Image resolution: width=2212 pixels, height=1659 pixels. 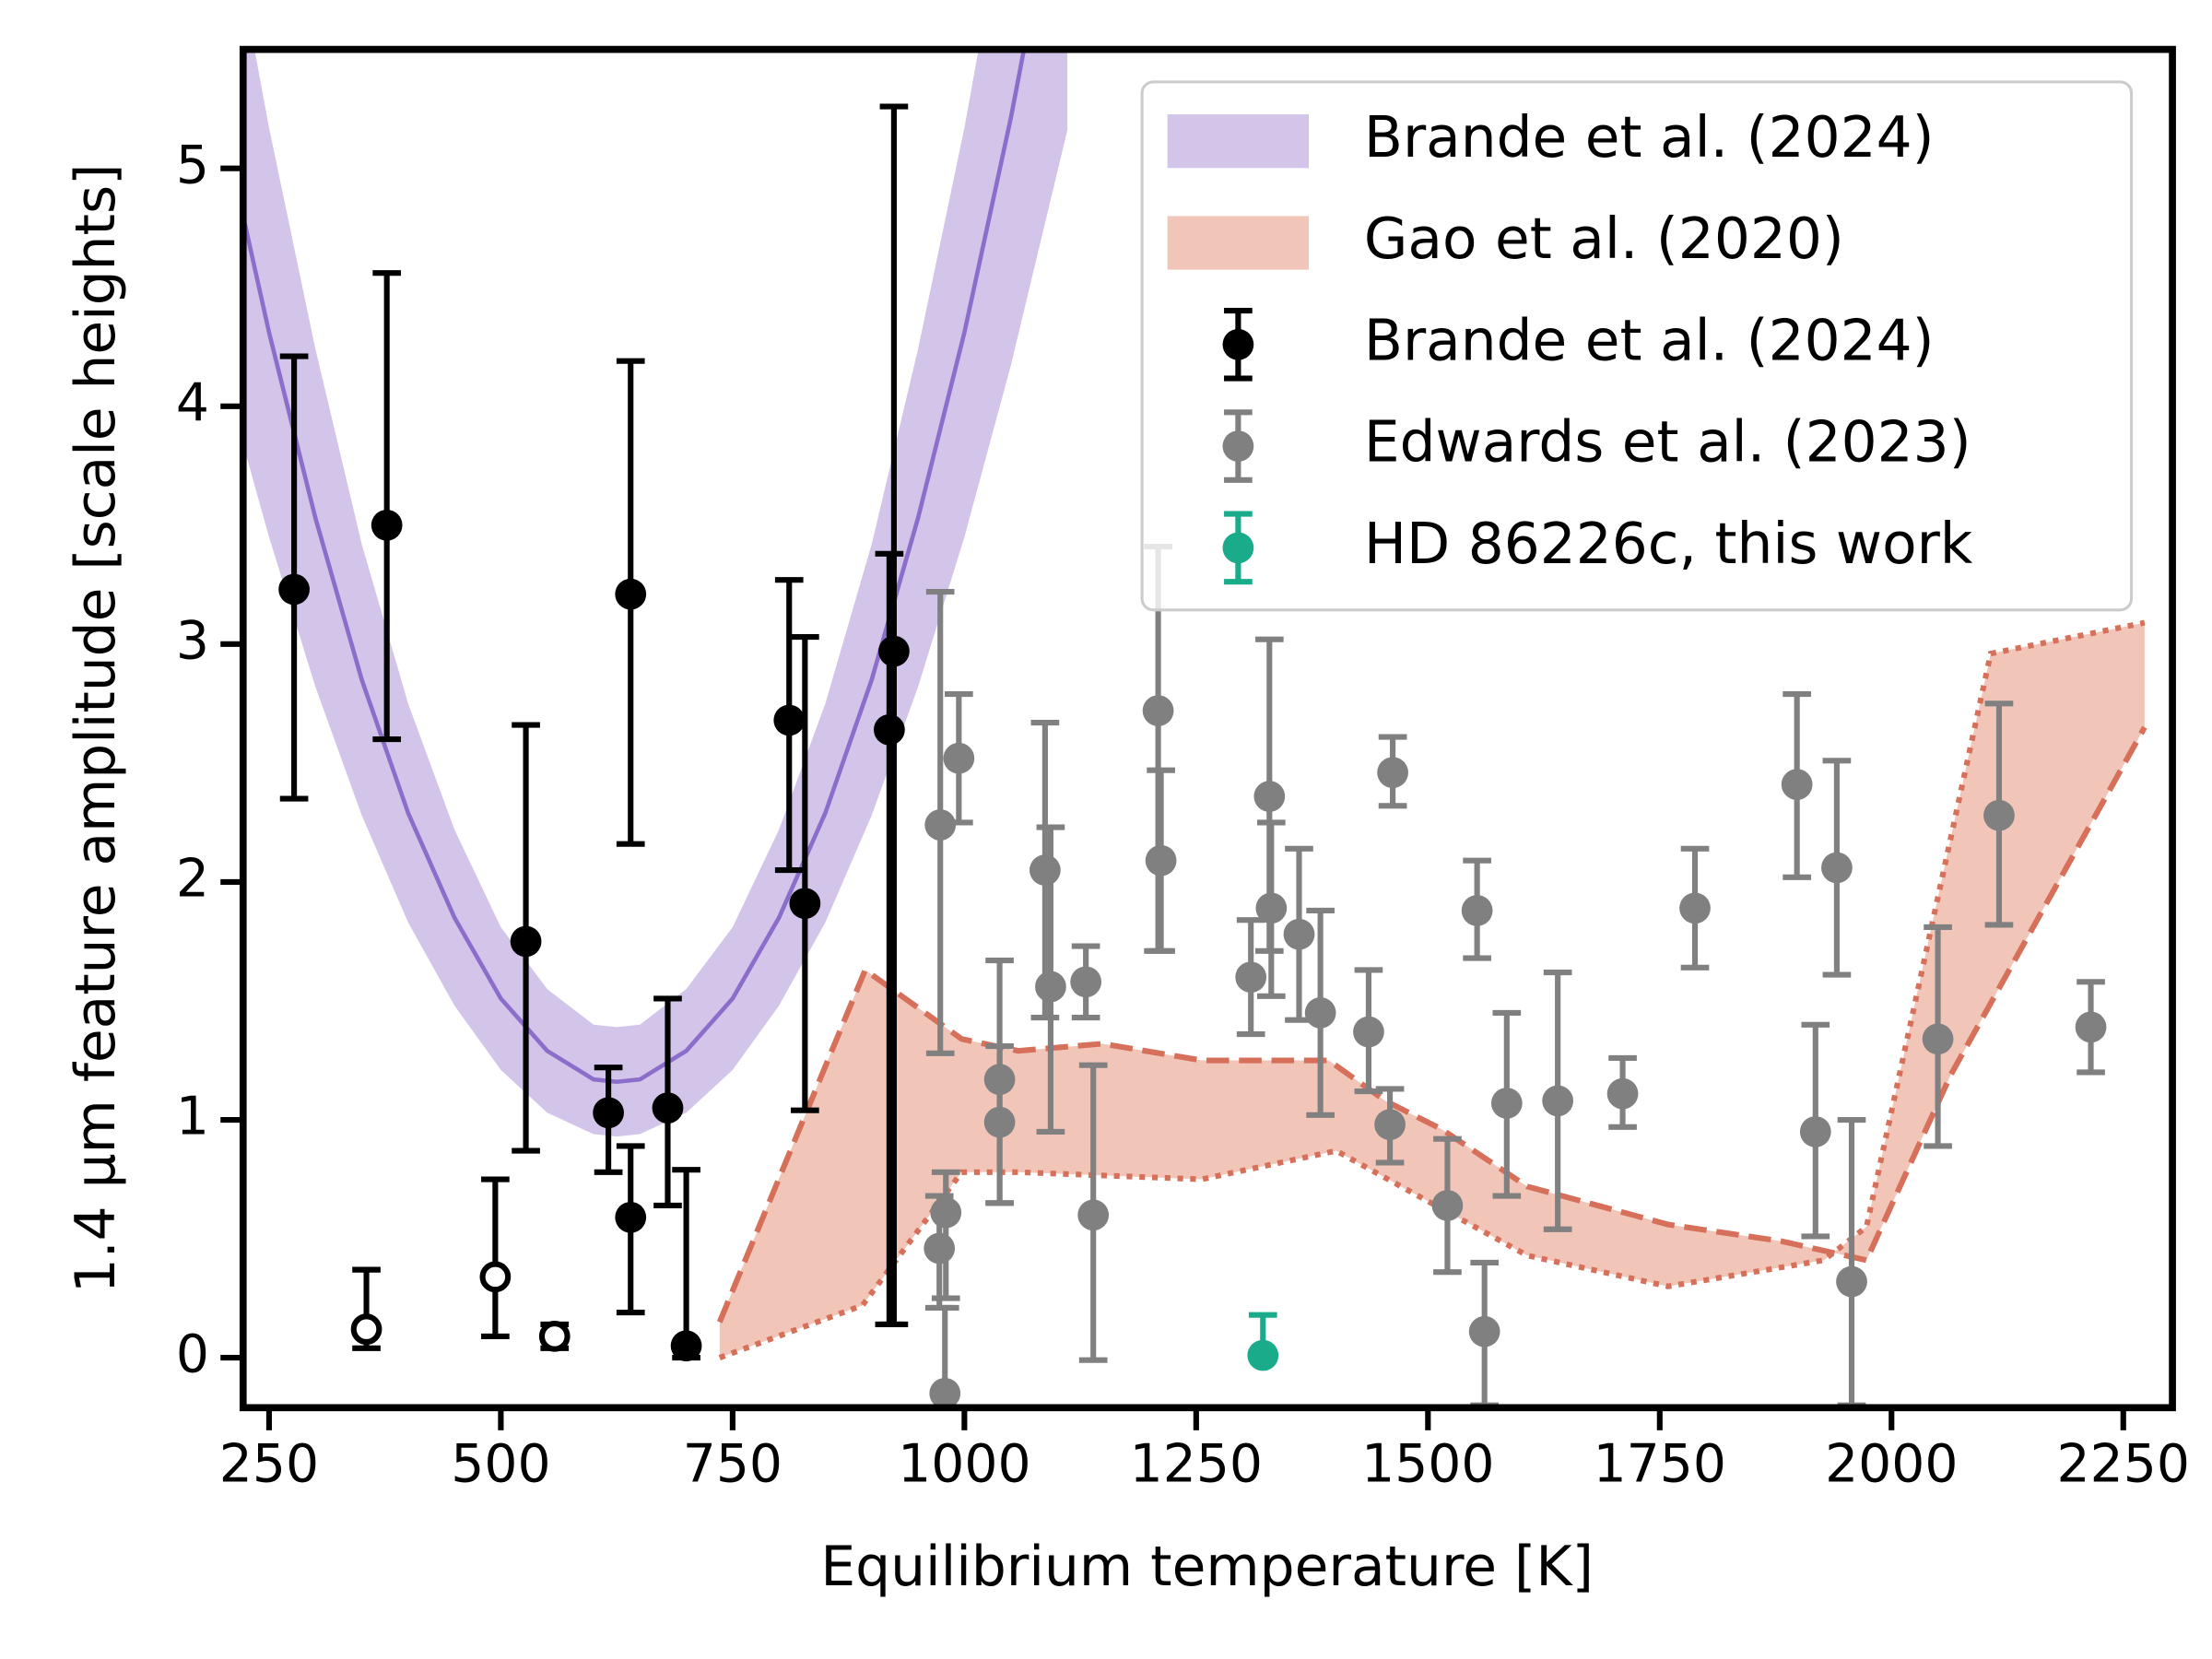 What do you see at coordinates (964, 1463) in the screenshot?
I see `x-tick-label: 1000` at bounding box center [964, 1463].